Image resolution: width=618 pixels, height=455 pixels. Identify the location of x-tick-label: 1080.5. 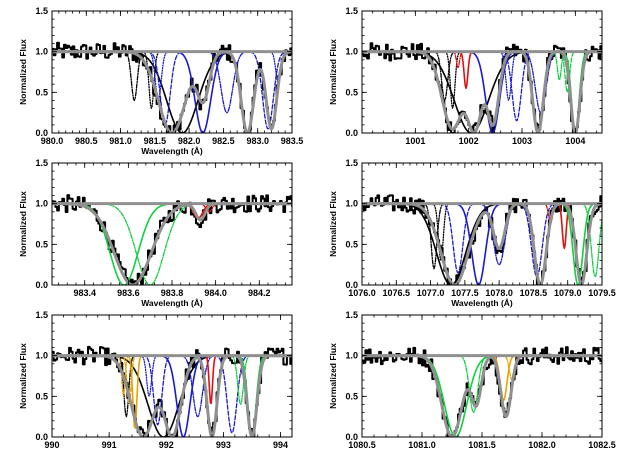
(362, 445).